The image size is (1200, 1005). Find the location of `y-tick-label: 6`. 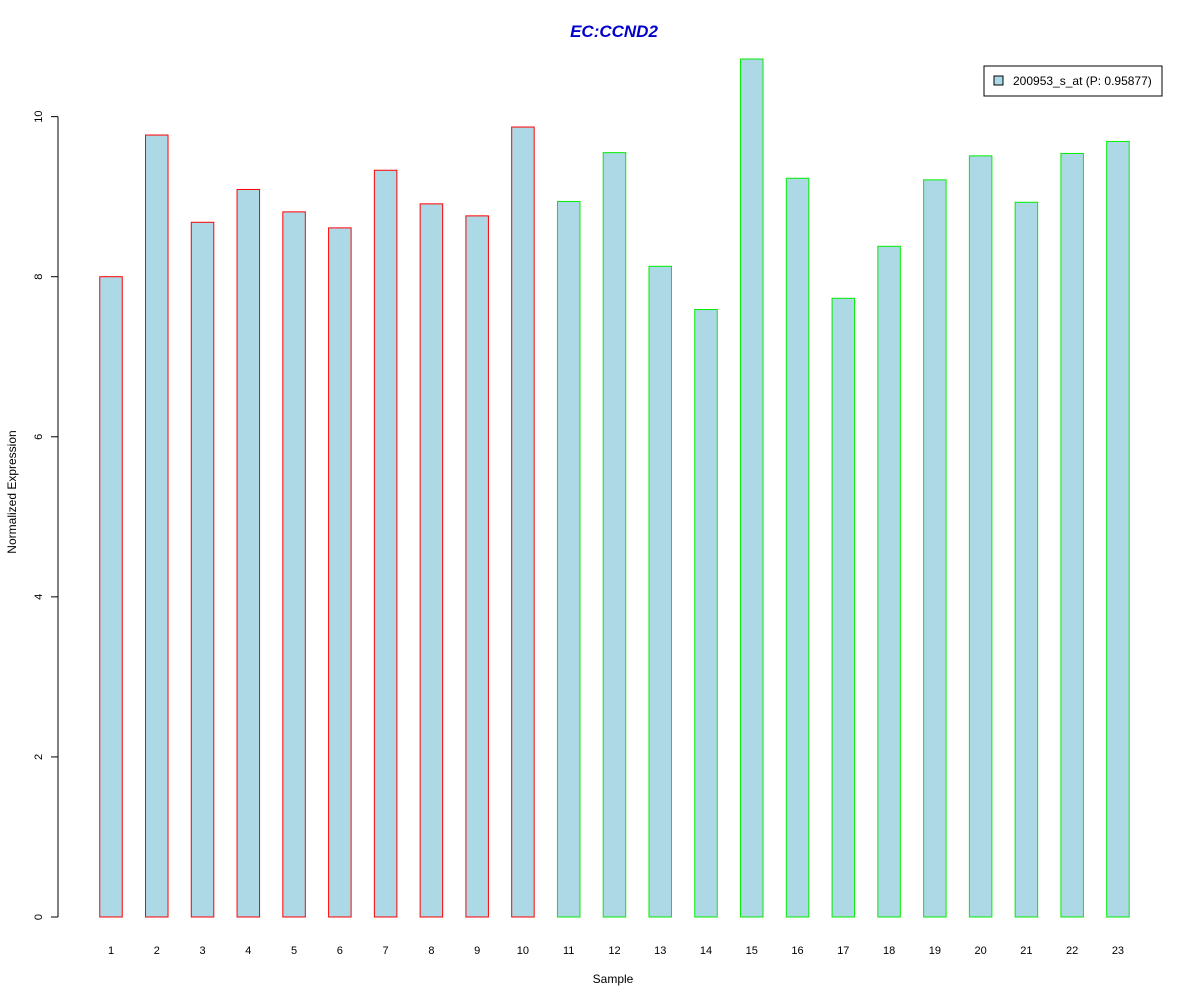

y-tick-label: 6 is located at coordinates (39, 437).